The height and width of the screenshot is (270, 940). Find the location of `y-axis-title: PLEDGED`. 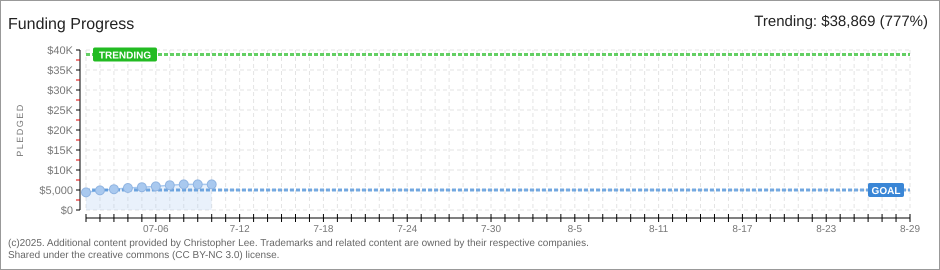

y-axis-title: PLEDGED is located at coordinates (20, 130).